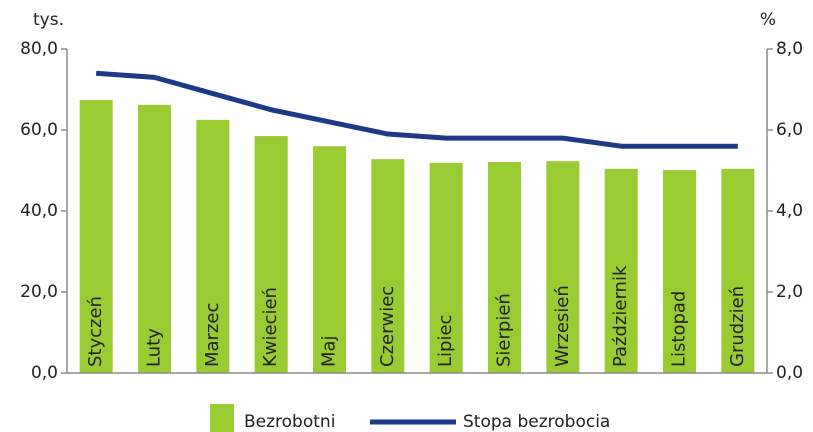 This screenshot has height=432, width=813. What do you see at coordinates (789, 130) in the screenshot?
I see `y2-tick-label: 6,0` at bounding box center [789, 130].